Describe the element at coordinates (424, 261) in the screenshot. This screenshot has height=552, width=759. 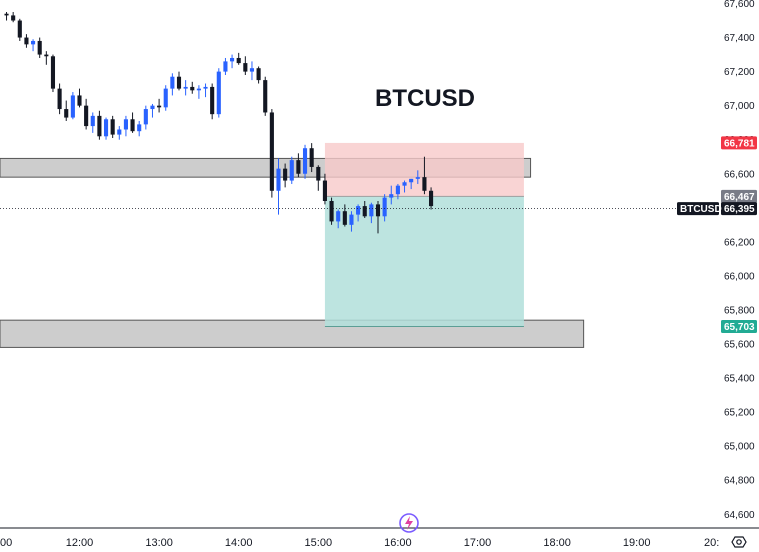
I see `take-profit-area` at that location.